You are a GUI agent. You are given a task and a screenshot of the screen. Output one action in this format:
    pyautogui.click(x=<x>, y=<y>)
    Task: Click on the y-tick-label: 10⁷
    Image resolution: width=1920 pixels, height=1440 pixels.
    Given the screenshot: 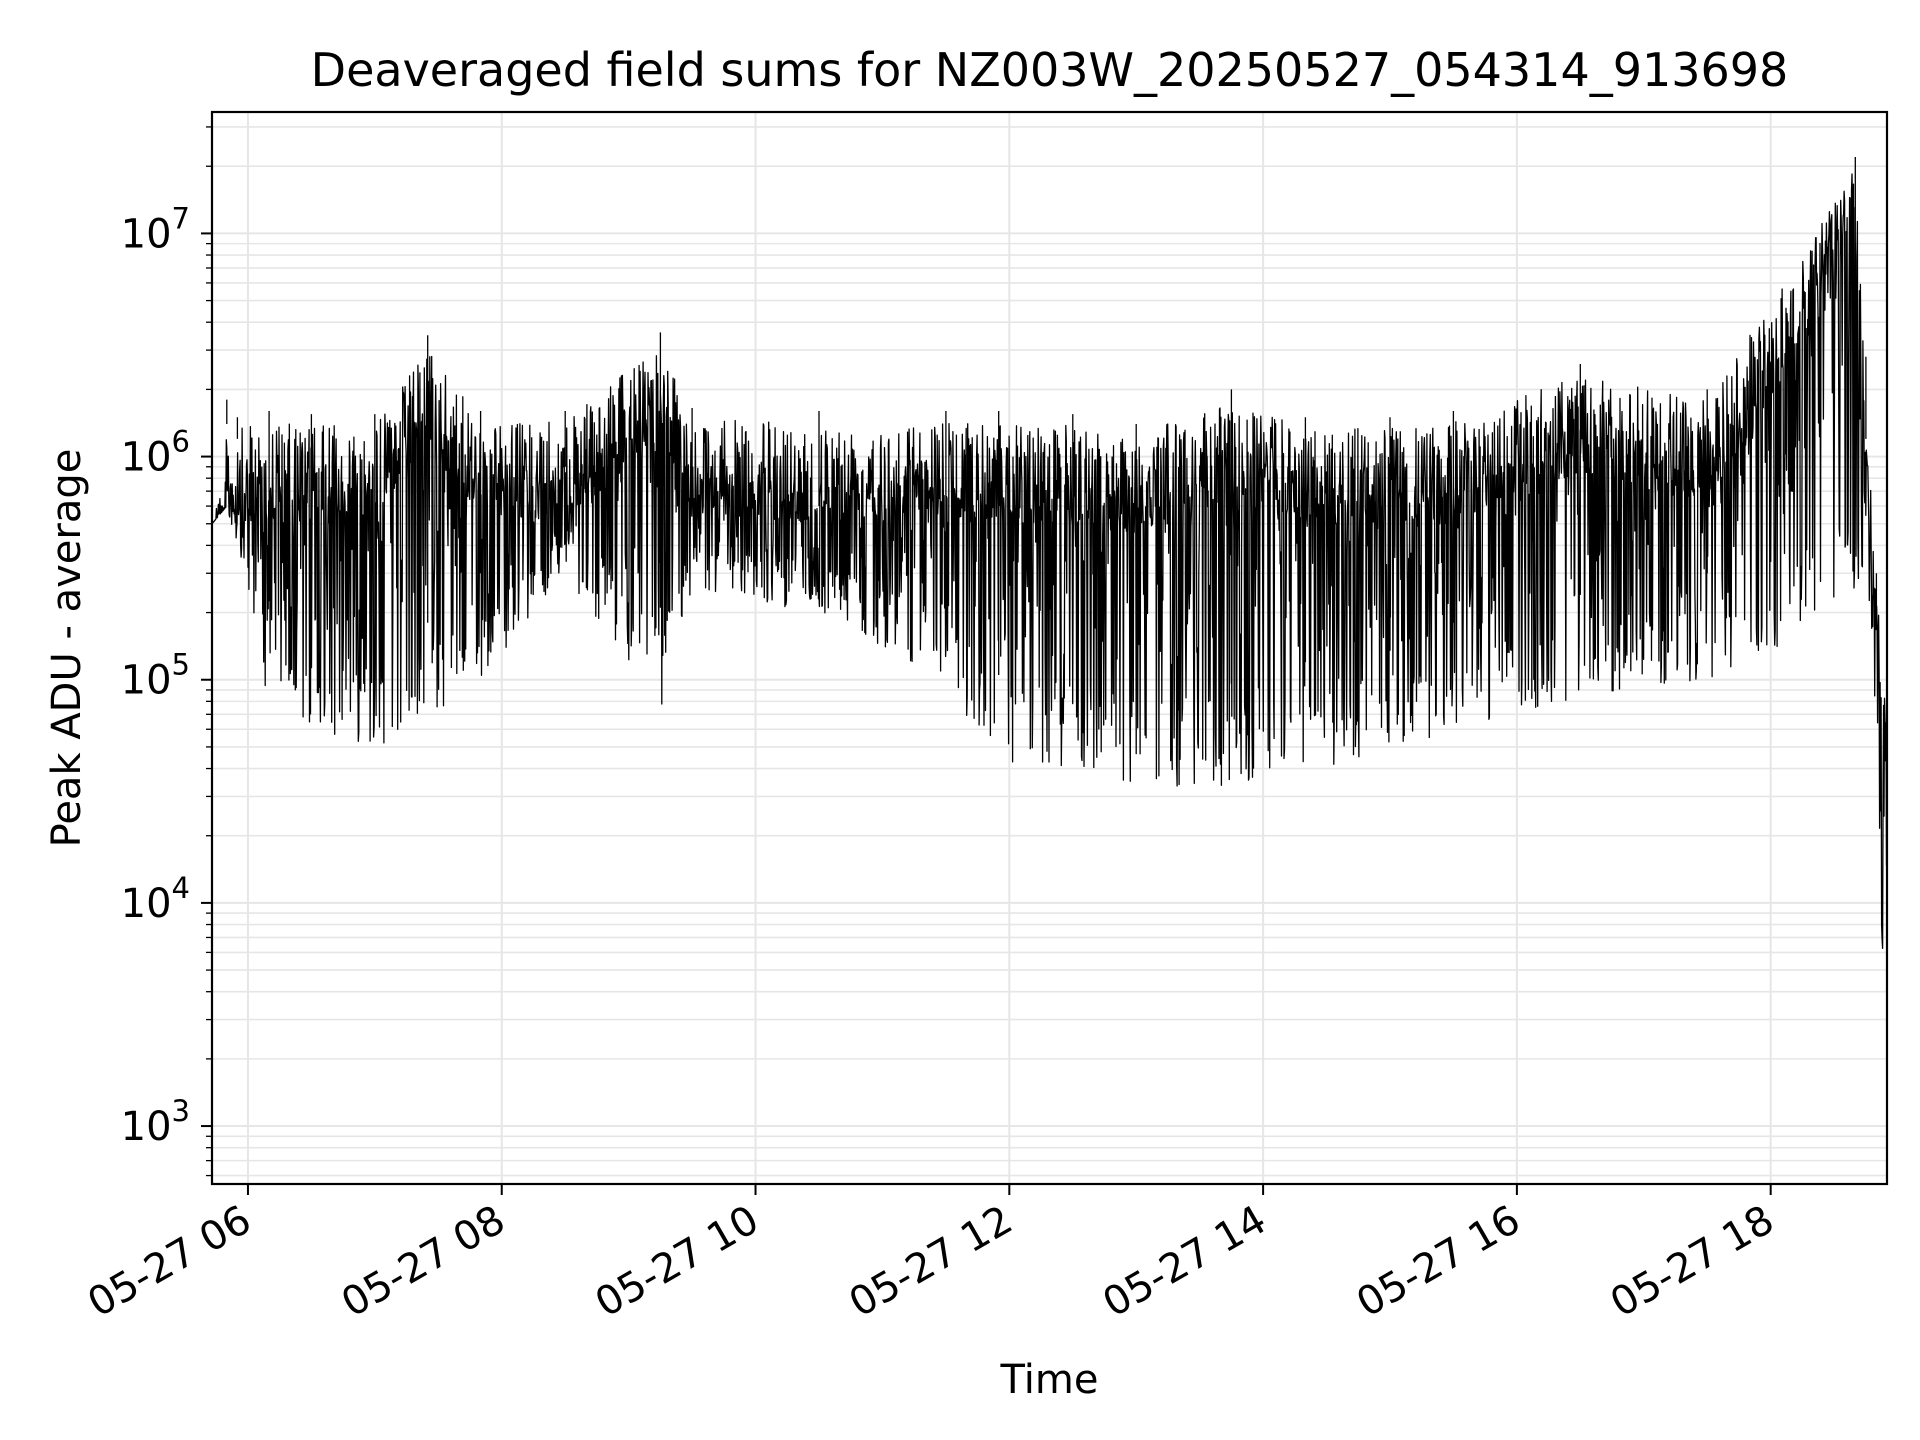 What is the action you would take?
    pyautogui.click(x=155, y=229)
    